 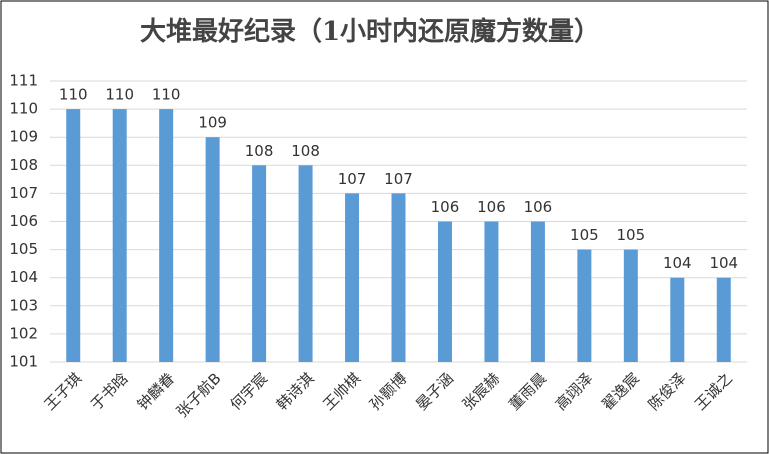 What do you see at coordinates (23, 362) in the screenshot?
I see `y-tick-label: 101` at bounding box center [23, 362].